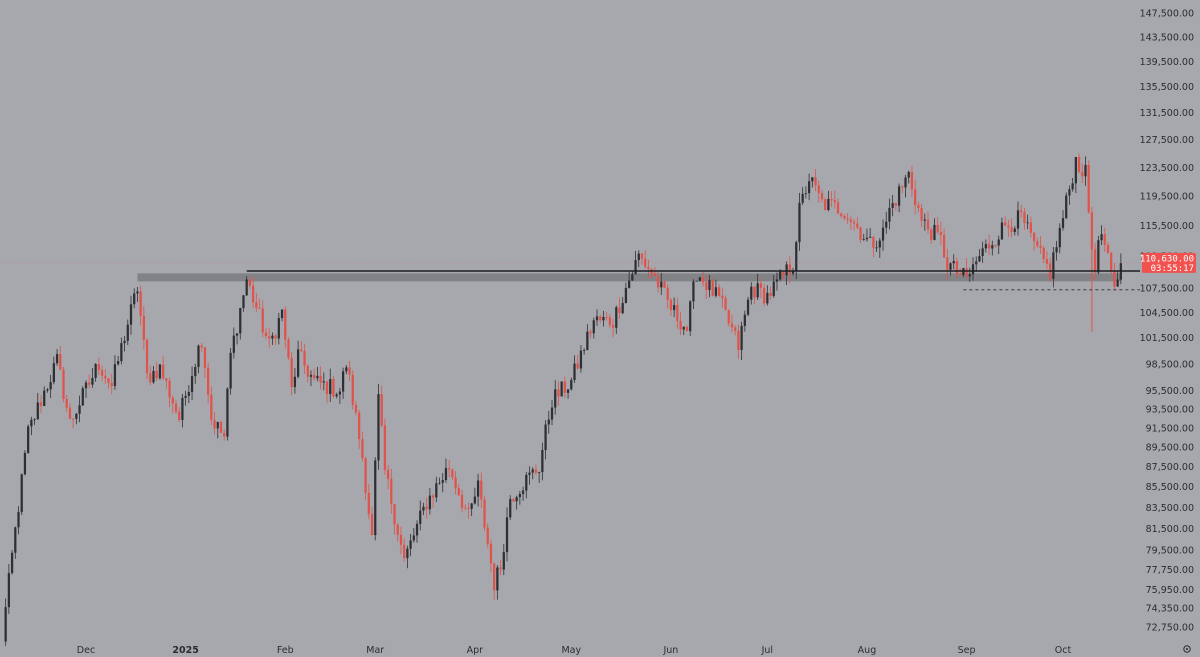 This screenshot has height=657, width=1200. I want to click on y-axis-tick-label: 83,500.00, so click(1170, 508).